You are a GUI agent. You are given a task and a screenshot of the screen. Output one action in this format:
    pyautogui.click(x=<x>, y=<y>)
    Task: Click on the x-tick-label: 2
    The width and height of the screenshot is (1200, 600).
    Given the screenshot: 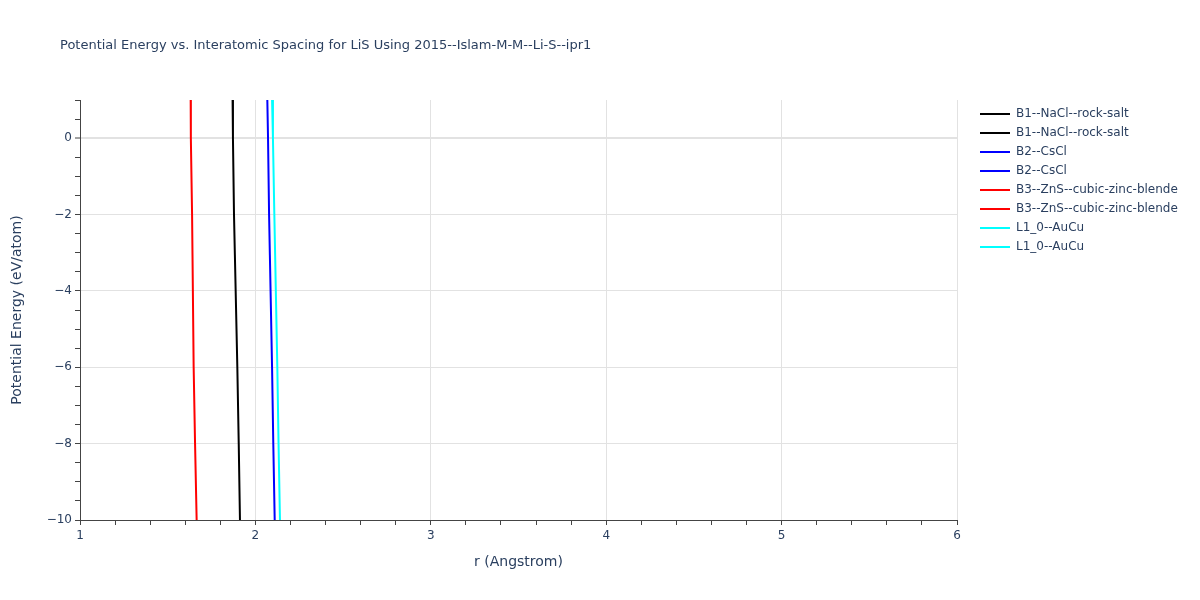 What is the action you would take?
    pyautogui.click(x=255, y=535)
    